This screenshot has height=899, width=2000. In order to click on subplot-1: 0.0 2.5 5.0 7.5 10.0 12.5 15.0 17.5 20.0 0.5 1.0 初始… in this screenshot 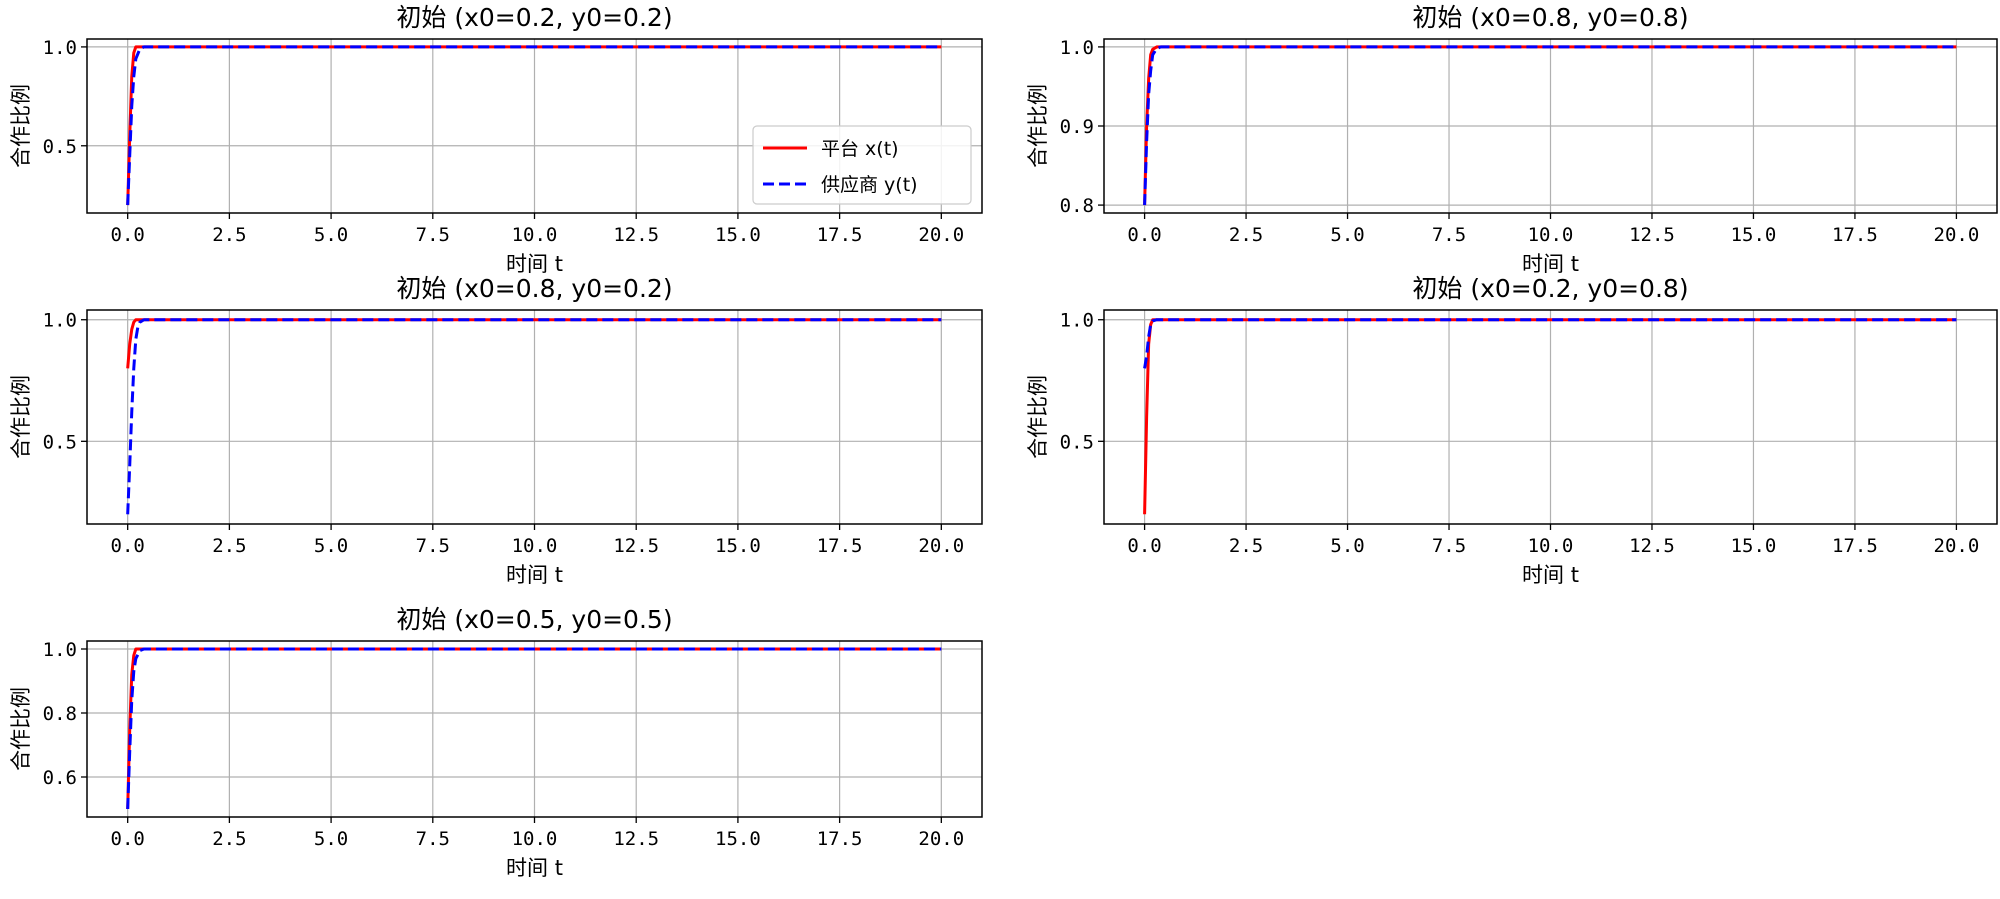, I will do `click(496, 139)`.